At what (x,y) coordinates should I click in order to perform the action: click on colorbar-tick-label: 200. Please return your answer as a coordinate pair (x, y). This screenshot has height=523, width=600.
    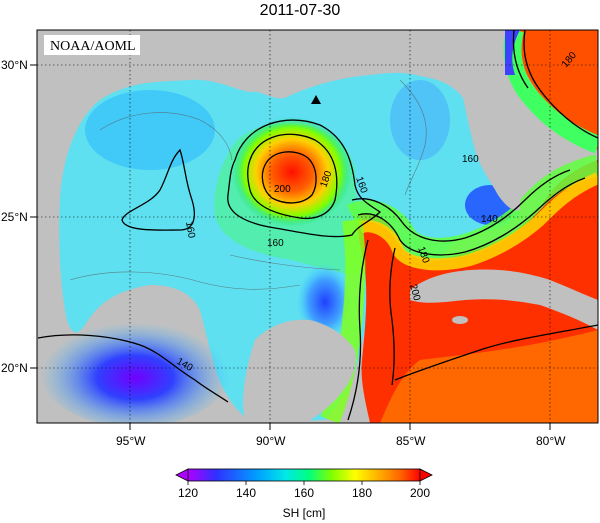
    Looking at the image, I should click on (420, 493).